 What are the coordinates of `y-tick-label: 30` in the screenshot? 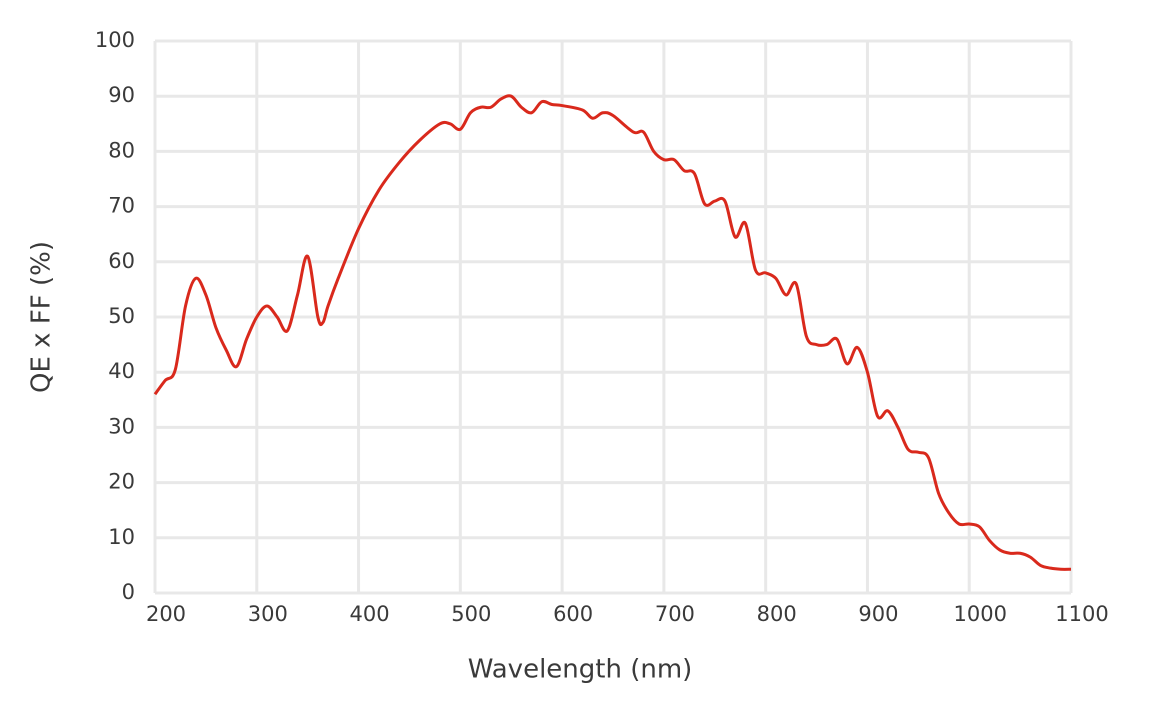 It's located at (121, 426).